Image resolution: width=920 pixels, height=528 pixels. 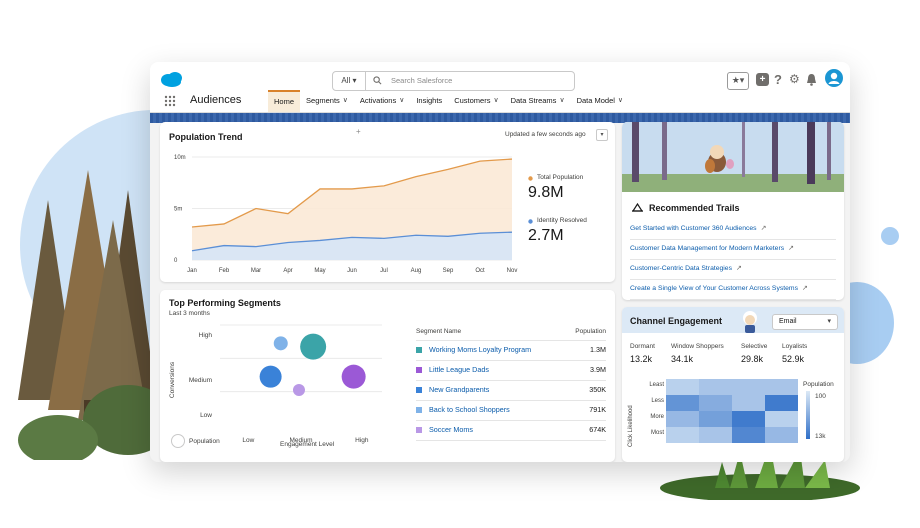 I want to click on x-tick-label: Sep, so click(x=448, y=271).